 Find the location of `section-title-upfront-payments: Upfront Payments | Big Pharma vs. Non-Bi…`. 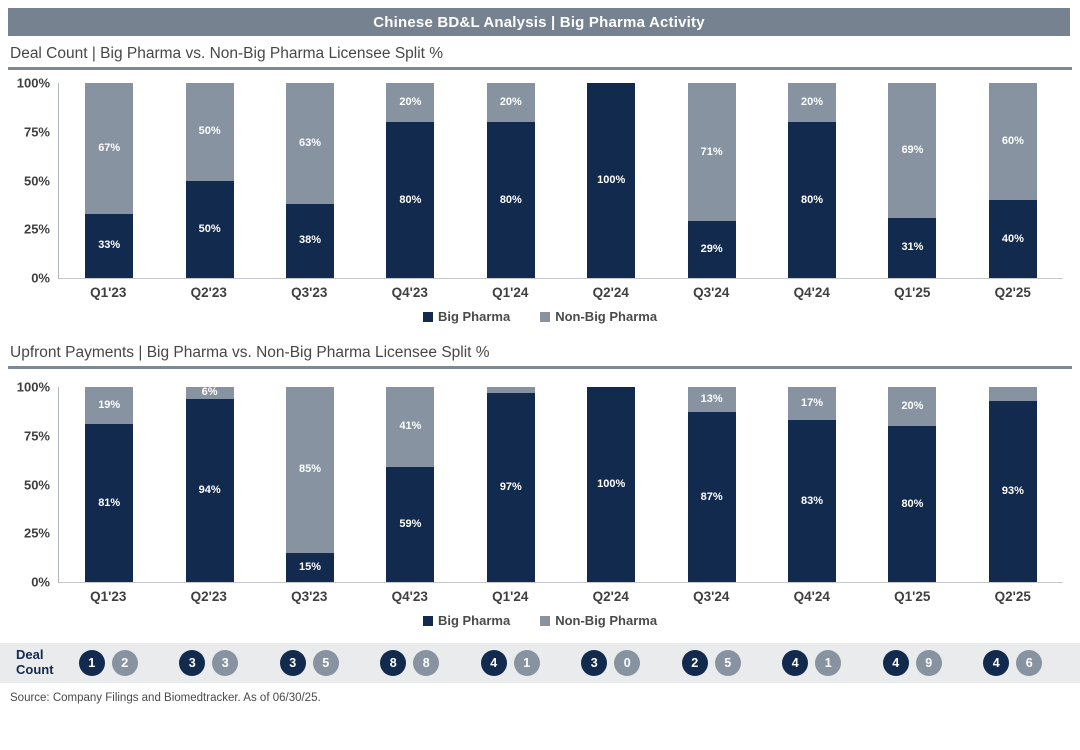

section-title-upfront-payments: Upfront Payments | Big Pharma vs. Non-Bi… is located at coordinates (250, 352).